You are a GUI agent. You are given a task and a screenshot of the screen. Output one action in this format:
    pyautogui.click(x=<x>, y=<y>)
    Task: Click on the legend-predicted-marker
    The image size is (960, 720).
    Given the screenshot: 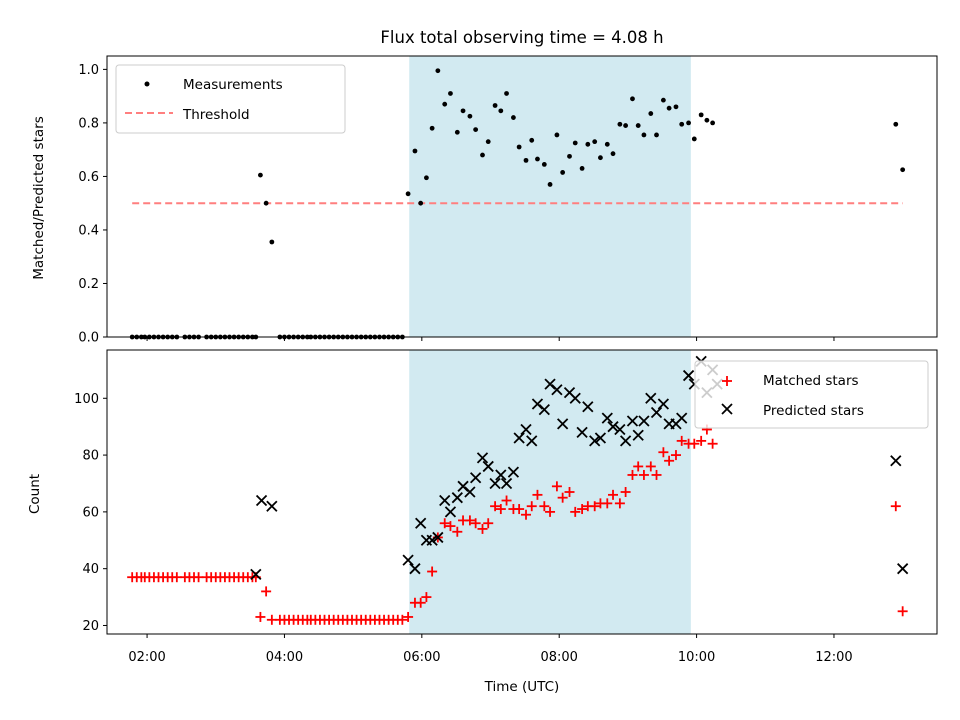 What is the action you would take?
    pyautogui.click(x=727, y=409)
    